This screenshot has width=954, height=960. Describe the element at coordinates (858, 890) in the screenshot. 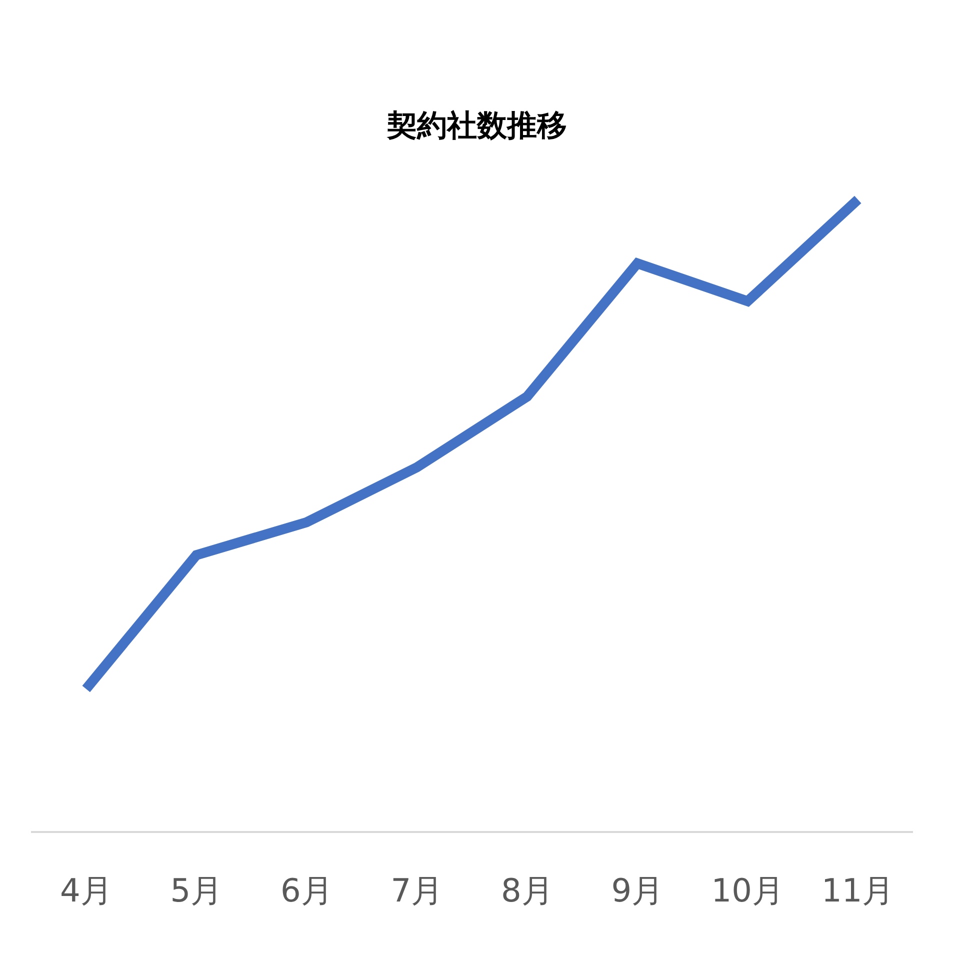

I see `x-tick-label: 11月` at that location.